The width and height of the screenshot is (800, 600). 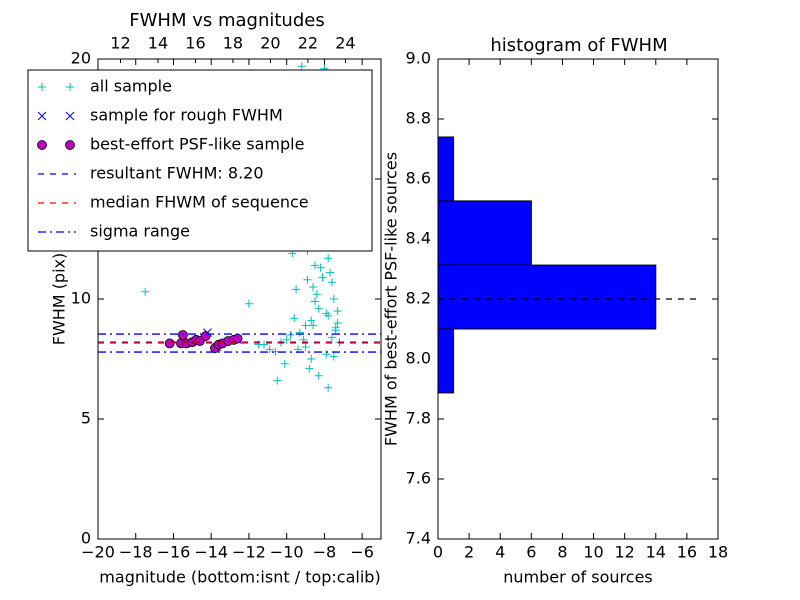 What do you see at coordinates (195, 43) in the screenshot?
I see `x2-tick-label: 16` at bounding box center [195, 43].